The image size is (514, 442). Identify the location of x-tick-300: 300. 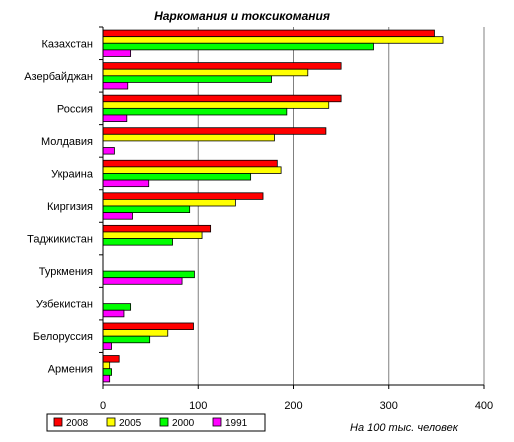
(389, 406).